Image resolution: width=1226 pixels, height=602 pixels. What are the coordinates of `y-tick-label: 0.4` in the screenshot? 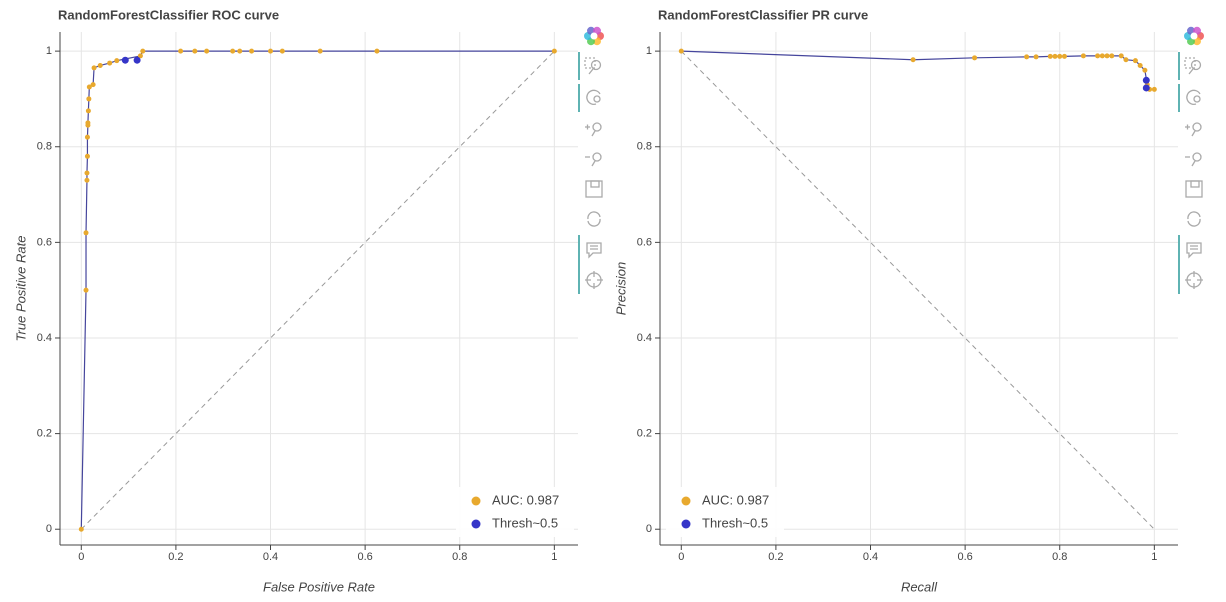 It's located at (44, 338).